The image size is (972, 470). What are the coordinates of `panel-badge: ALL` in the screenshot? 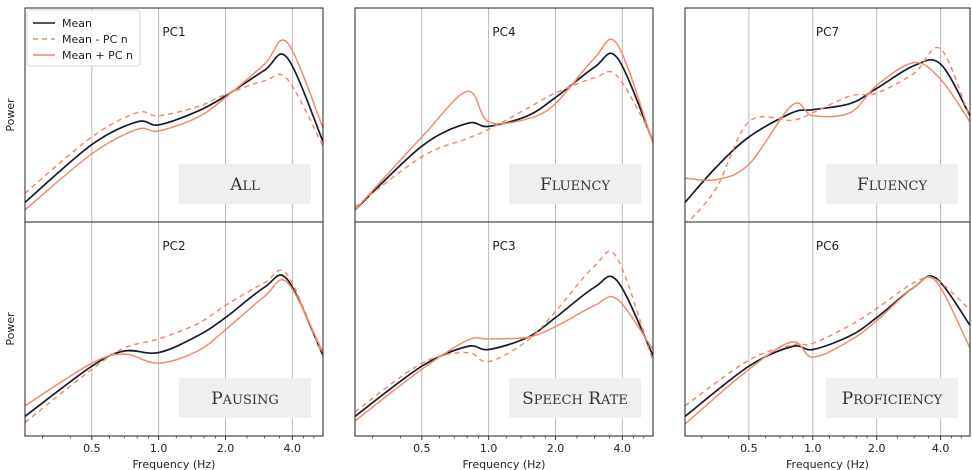 It's located at (244, 185).